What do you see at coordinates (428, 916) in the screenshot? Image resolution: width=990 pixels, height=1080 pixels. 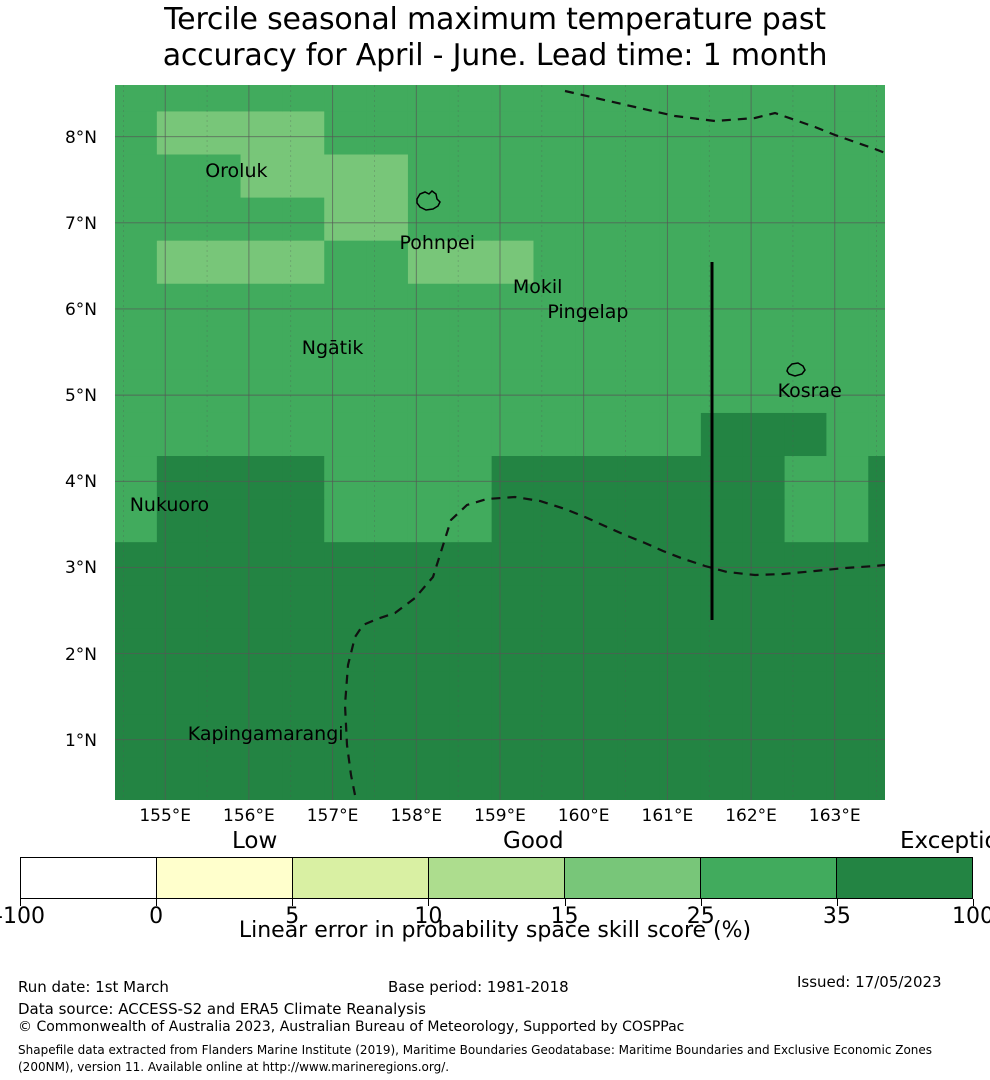 I see `colorbar-tick-label: 10` at bounding box center [428, 916].